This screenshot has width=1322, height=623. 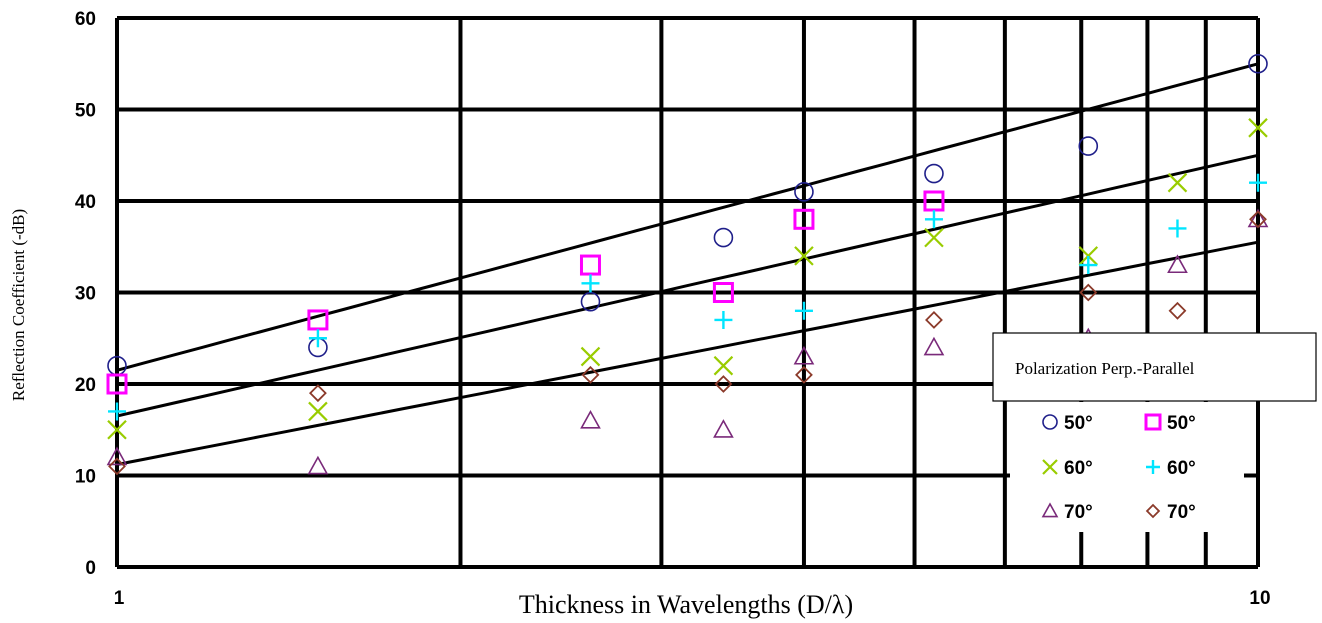 I want to click on y-axis-title: Reflection Coefficient (-dB), so click(x=18, y=305).